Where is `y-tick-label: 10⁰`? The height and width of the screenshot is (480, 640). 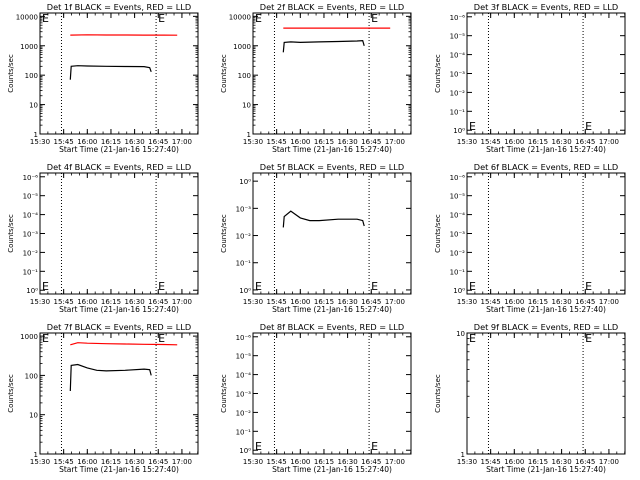
y-tick-label: 10⁰ is located at coordinates (245, 182).